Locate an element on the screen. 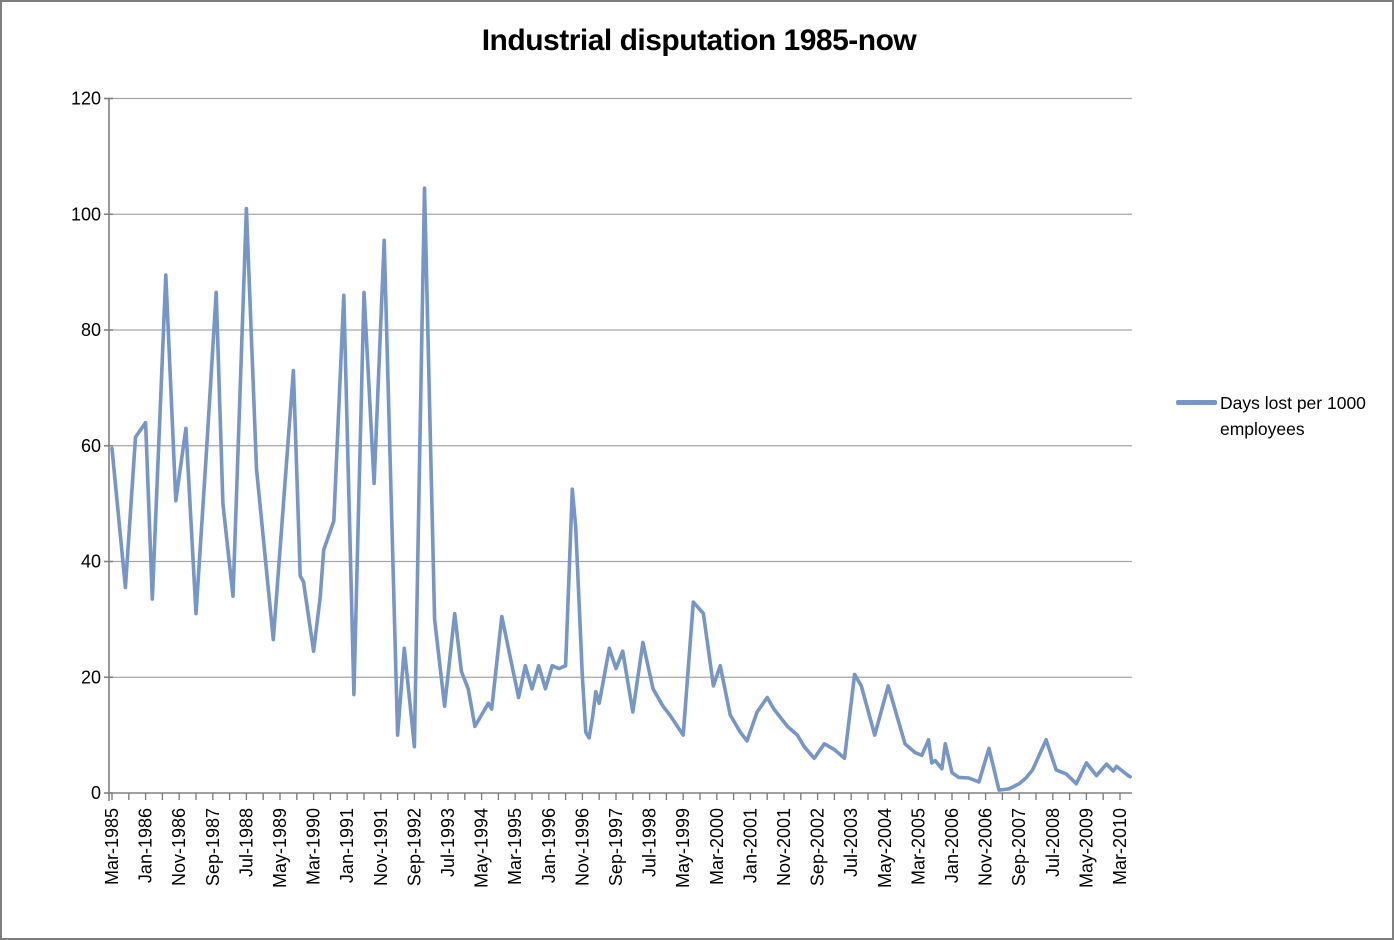  x-tick-label-Jan-1996: Jan-1996 is located at coordinates (549, 845).